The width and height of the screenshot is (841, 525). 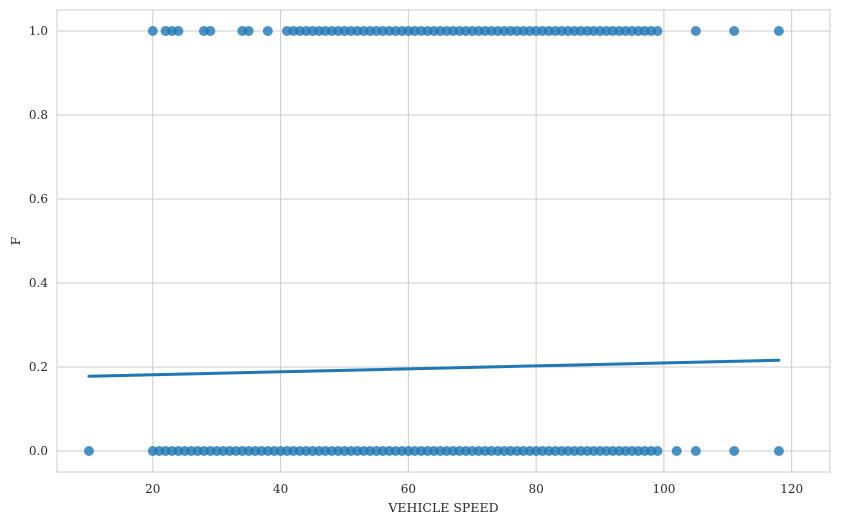 I want to click on y-axis-label: F, so click(x=15, y=240).